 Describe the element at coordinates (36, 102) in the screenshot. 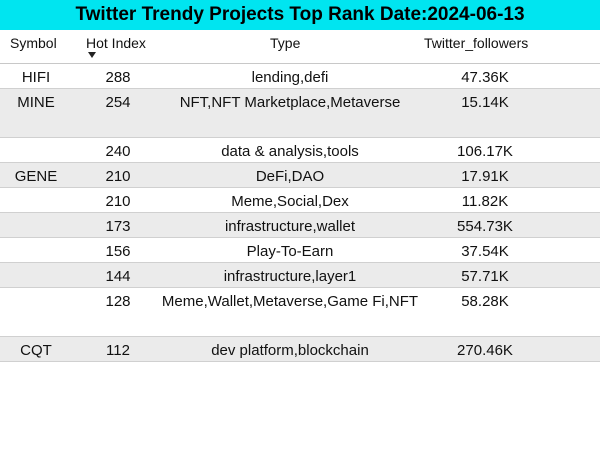

I see `cell-symbol: MINE` at that location.